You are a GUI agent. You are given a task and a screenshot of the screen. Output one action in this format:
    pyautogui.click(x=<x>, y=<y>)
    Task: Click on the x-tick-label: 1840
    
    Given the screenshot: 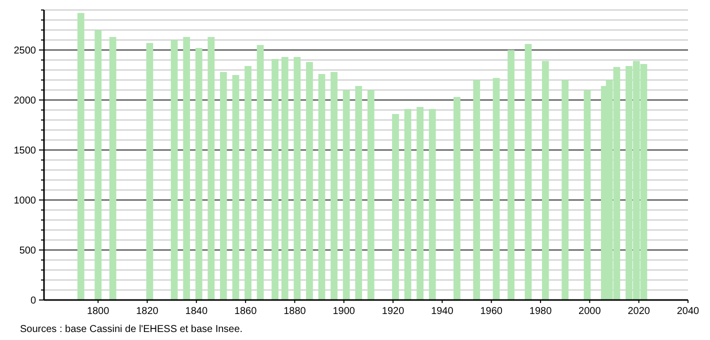 What is the action you would take?
    pyautogui.click(x=196, y=311)
    